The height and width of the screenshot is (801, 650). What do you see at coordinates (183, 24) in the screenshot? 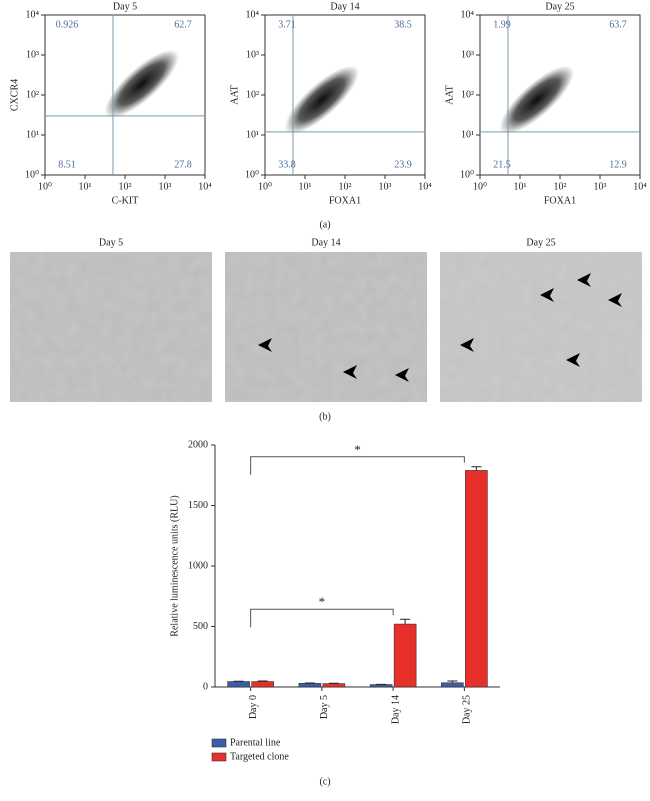
I see `quadrant-percent: 62.7` at bounding box center [183, 24].